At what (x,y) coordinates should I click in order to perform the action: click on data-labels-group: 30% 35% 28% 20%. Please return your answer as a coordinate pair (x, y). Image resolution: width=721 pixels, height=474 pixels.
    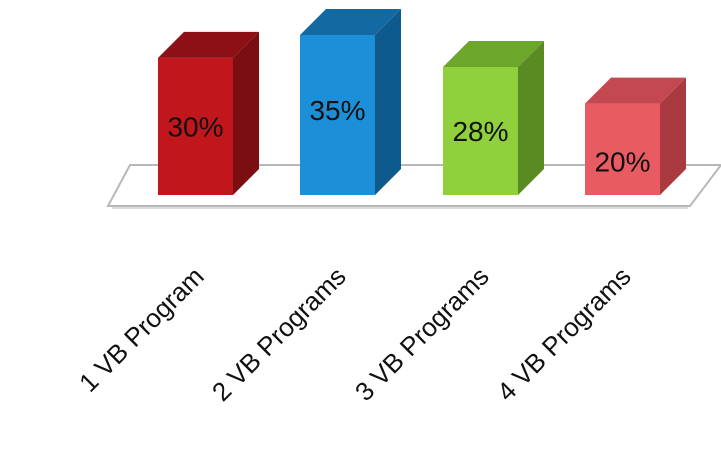
    Looking at the image, I should click on (408, 136).